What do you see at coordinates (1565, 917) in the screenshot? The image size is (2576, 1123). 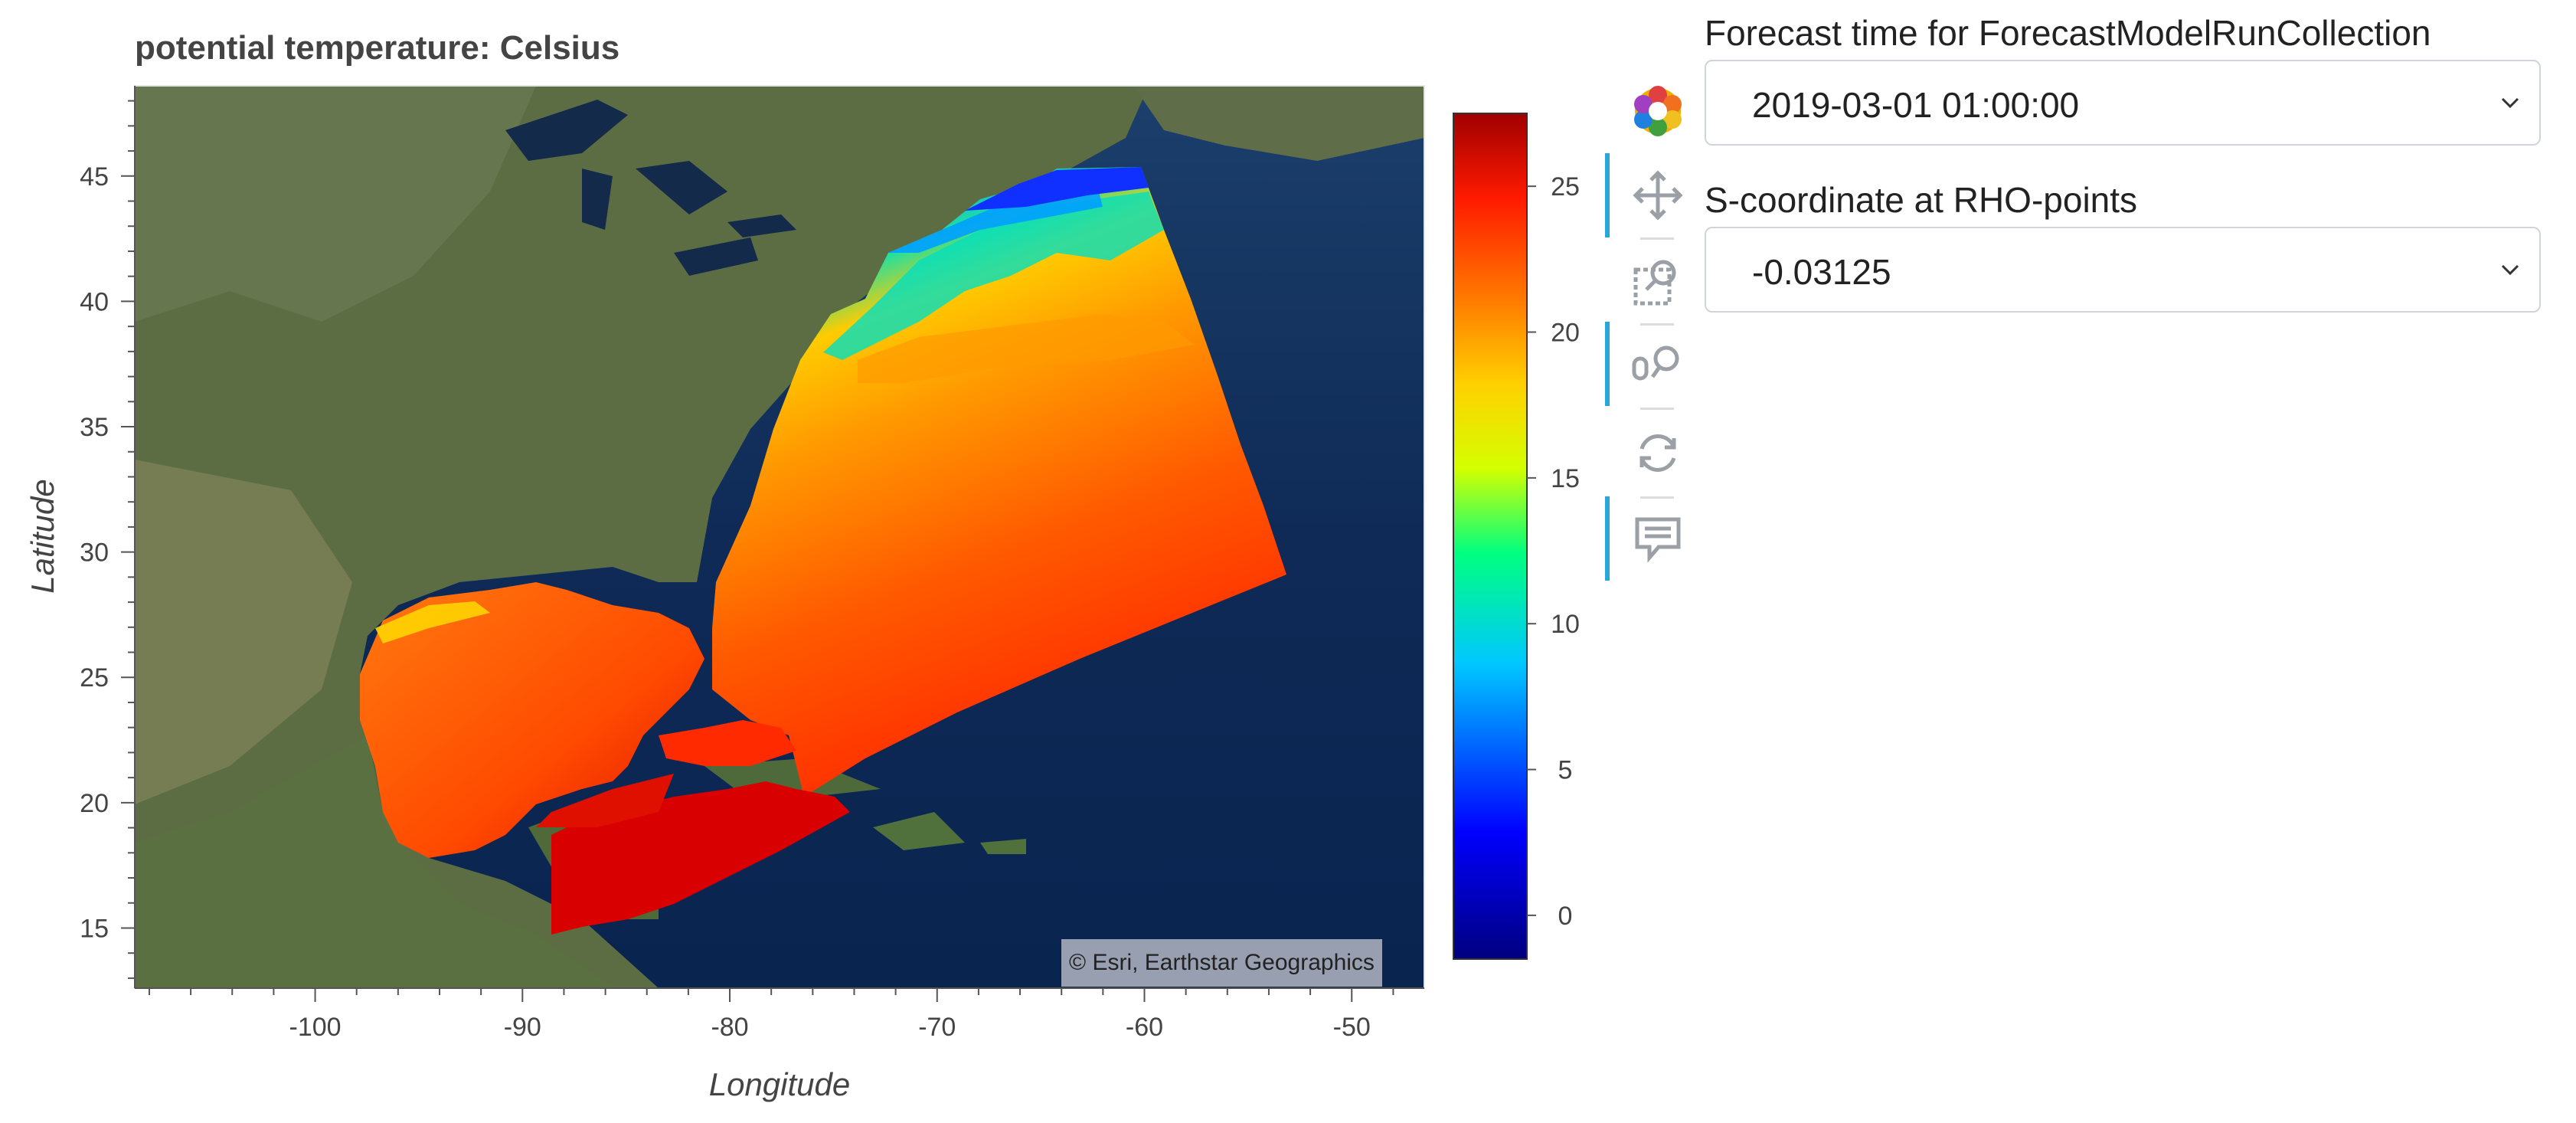 I see `colorbar-tick-label: 0` at bounding box center [1565, 917].